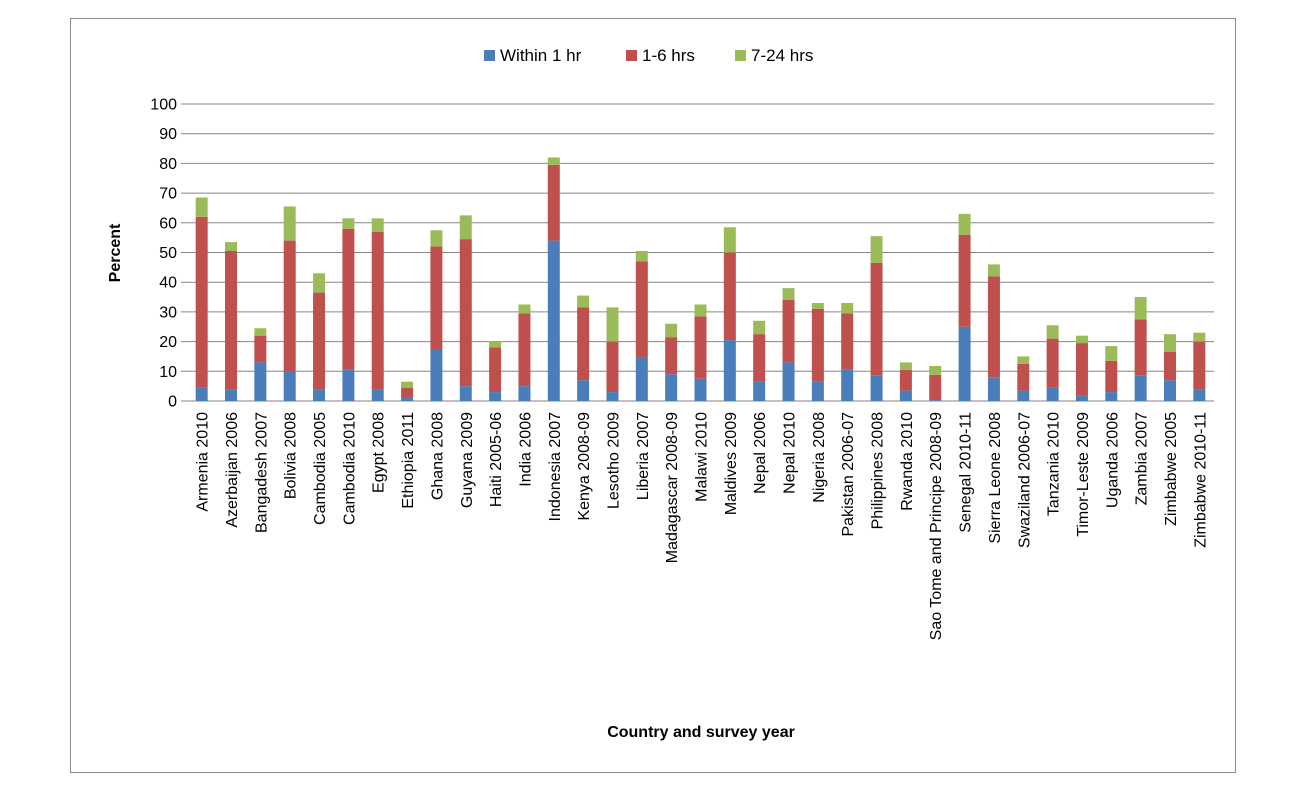  Describe the element at coordinates (584, 466) in the screenshot. I see `x-tick-label: Kenya 2008-09` at that location.